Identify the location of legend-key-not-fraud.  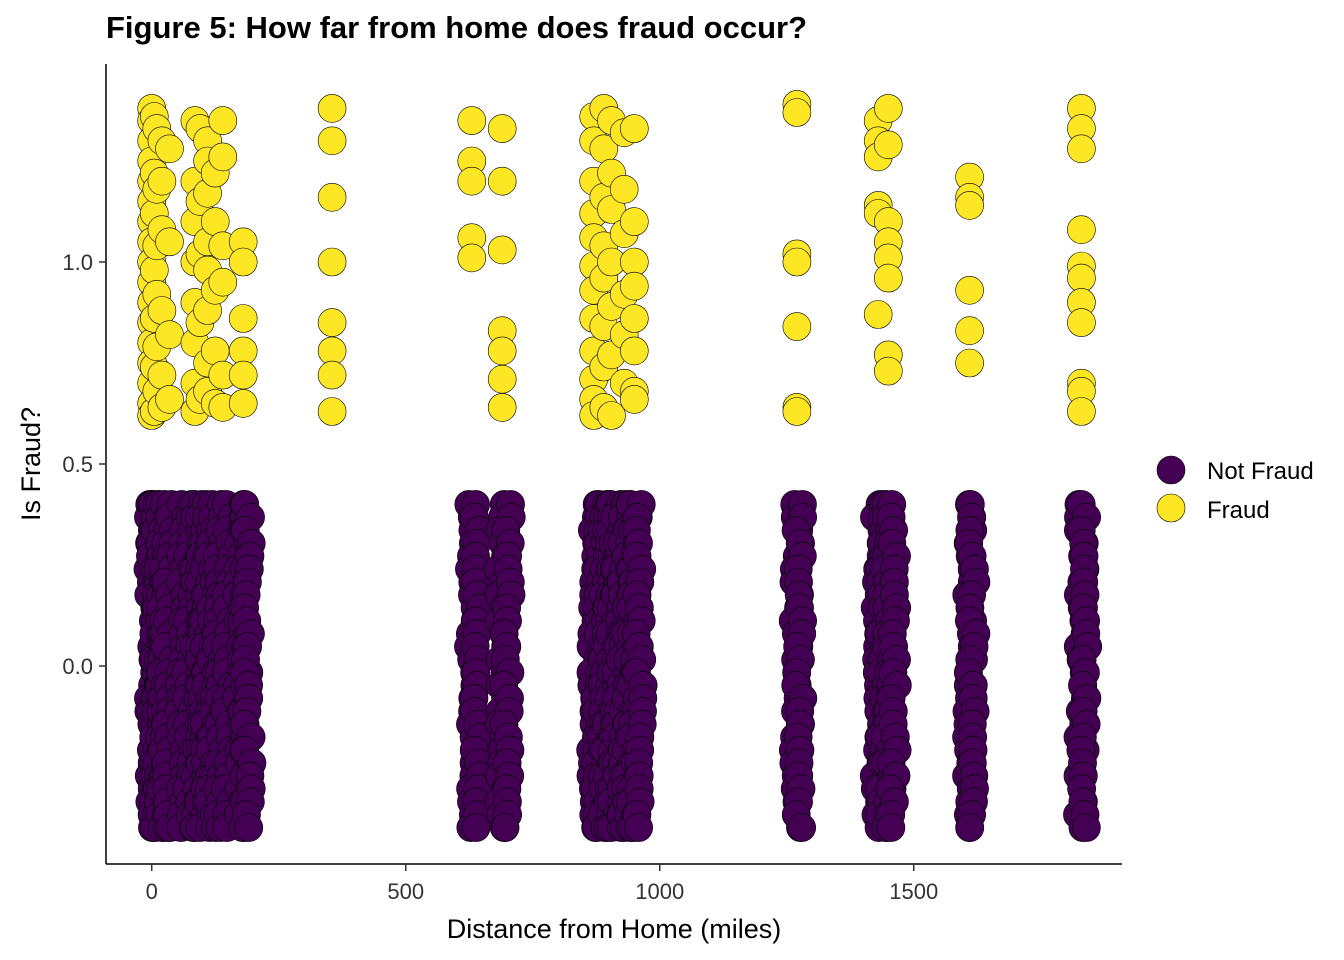
(1171, 470).